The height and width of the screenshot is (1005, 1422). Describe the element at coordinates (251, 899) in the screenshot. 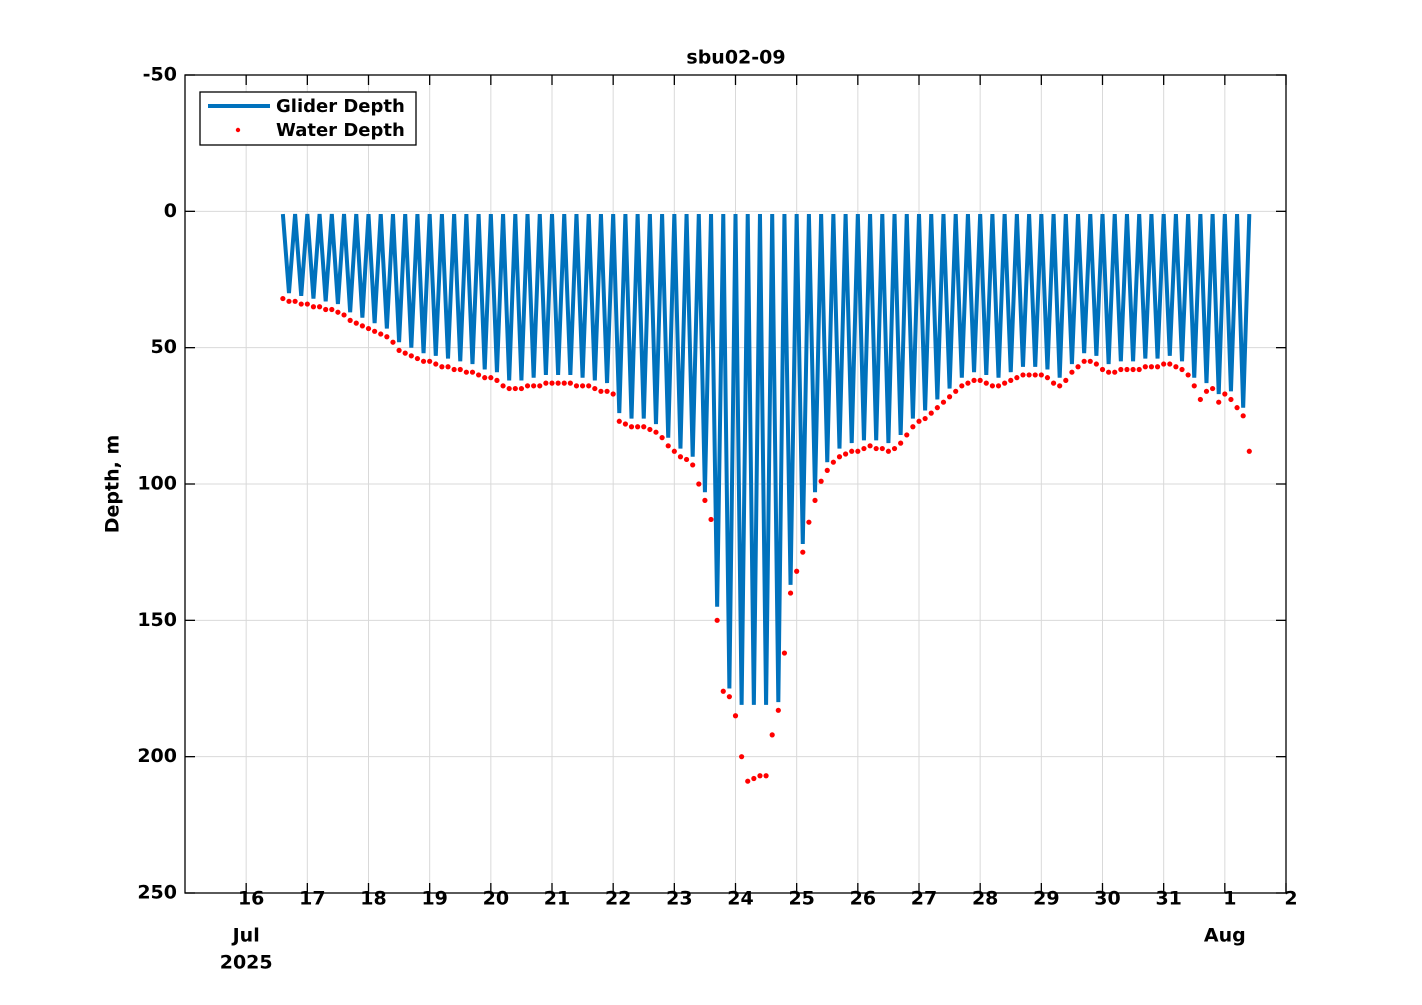

I see `x-tick-label: 16` at that location.